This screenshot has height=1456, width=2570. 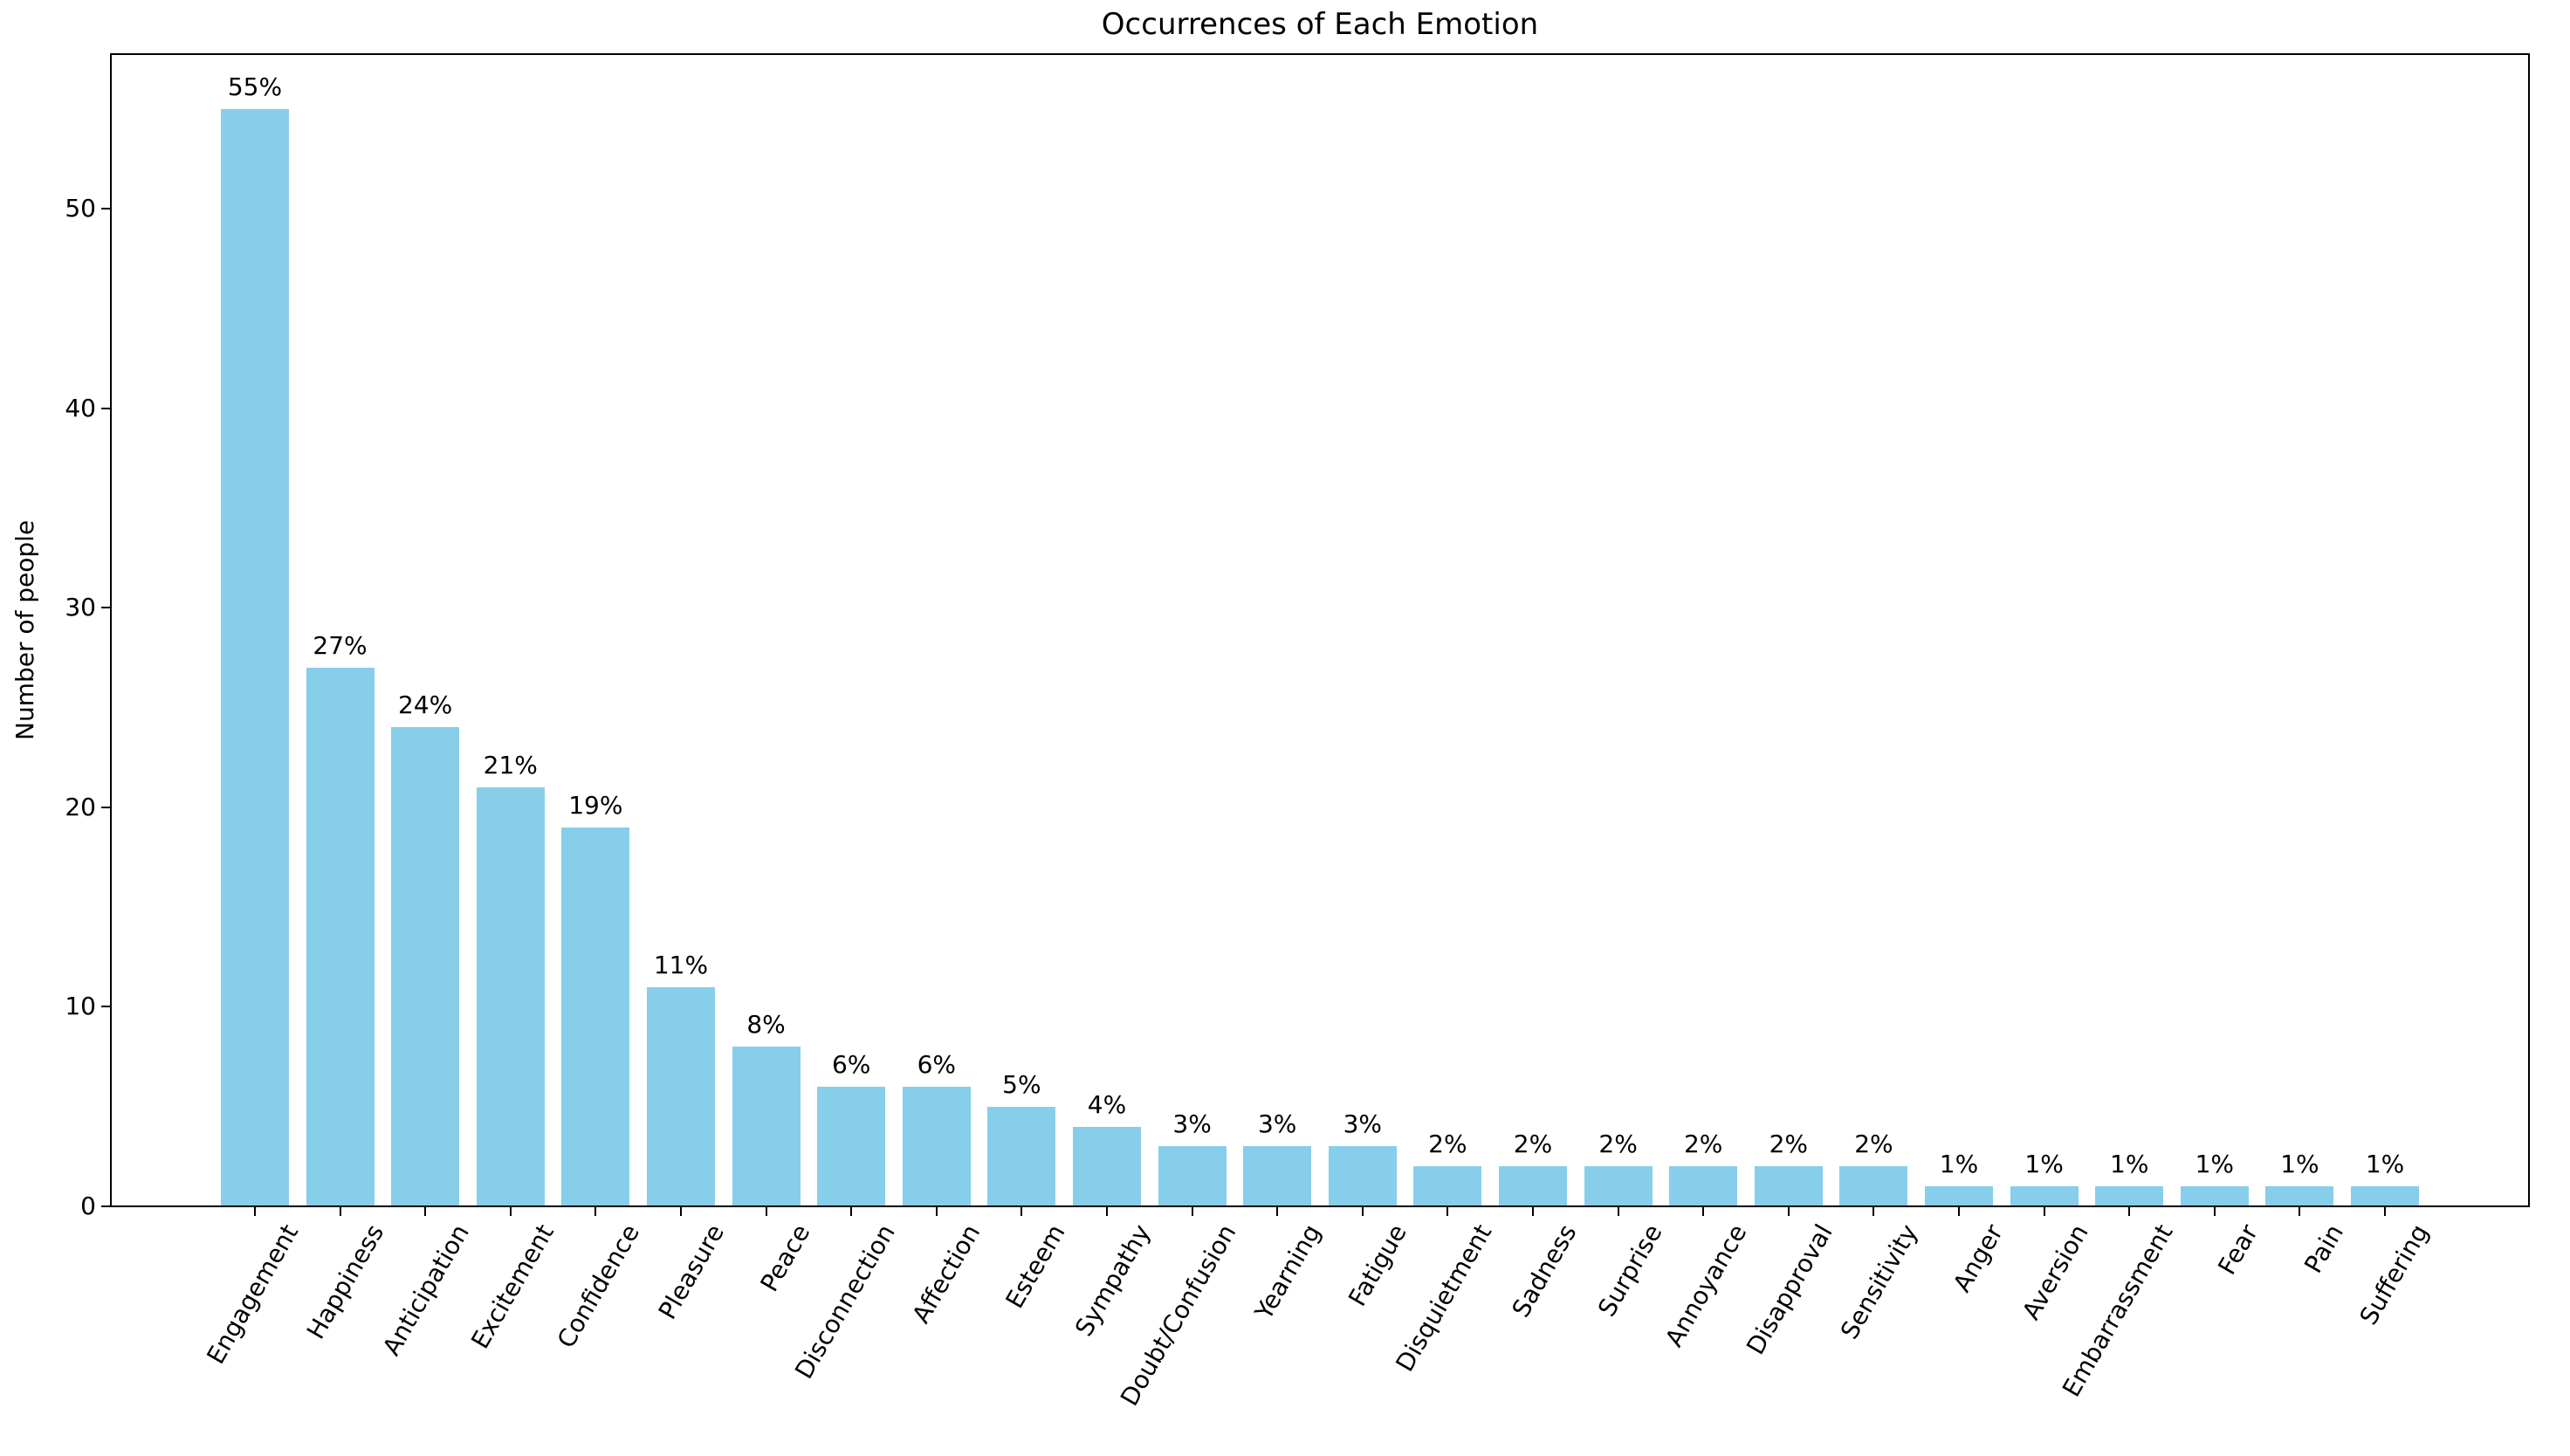 What do you see at coordinates (340, 645) in the screenshot?
I see `bar-value-label: 27%` at bounding box center [340, 645].